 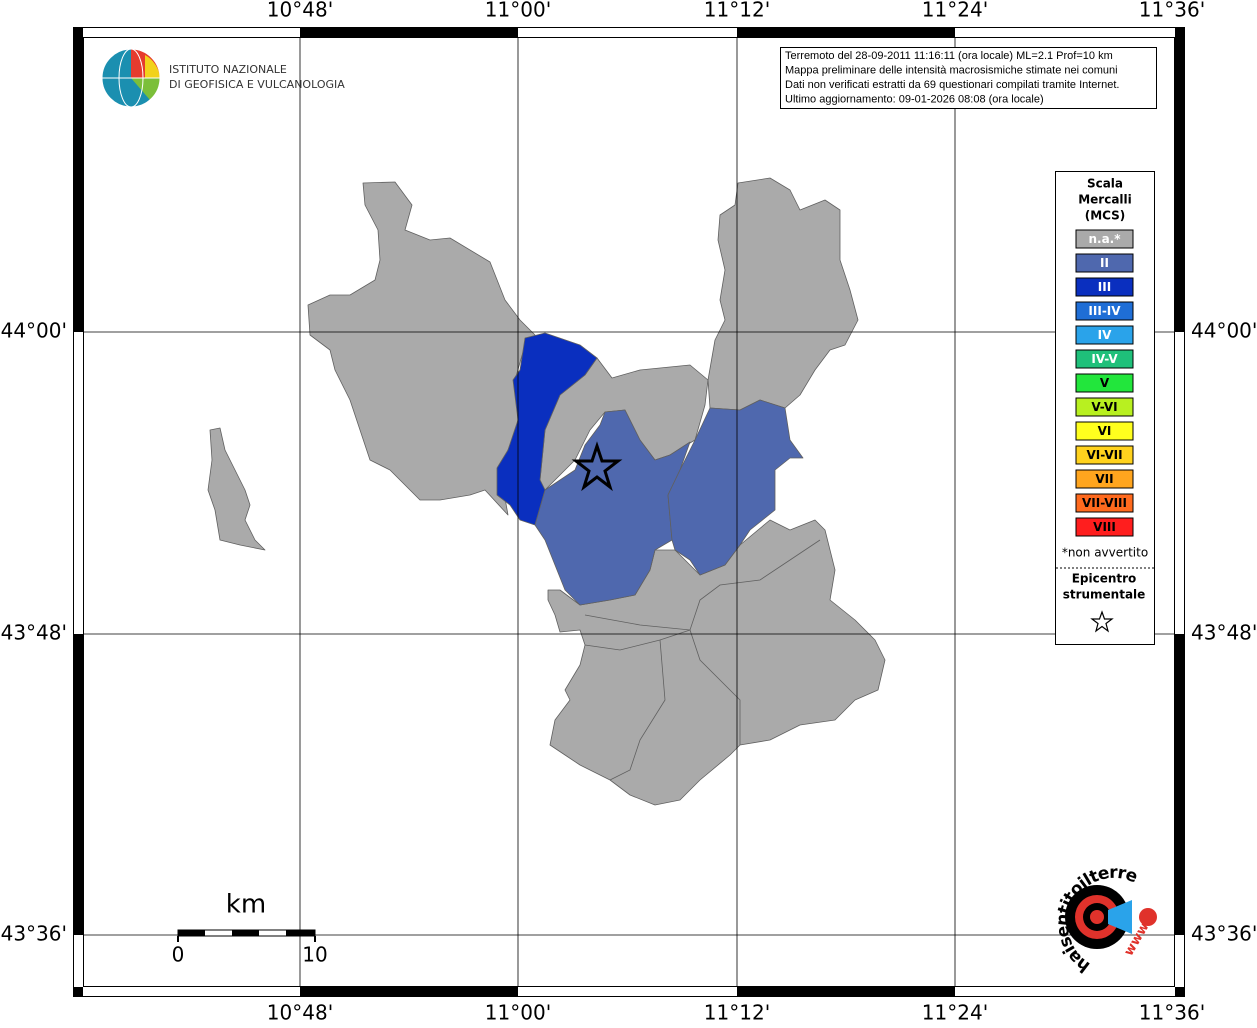 What do you see at coordinates (1105, 200) in the screenshot?
I see `legend-title: Mercalli` at bounding box center [1105, 200].